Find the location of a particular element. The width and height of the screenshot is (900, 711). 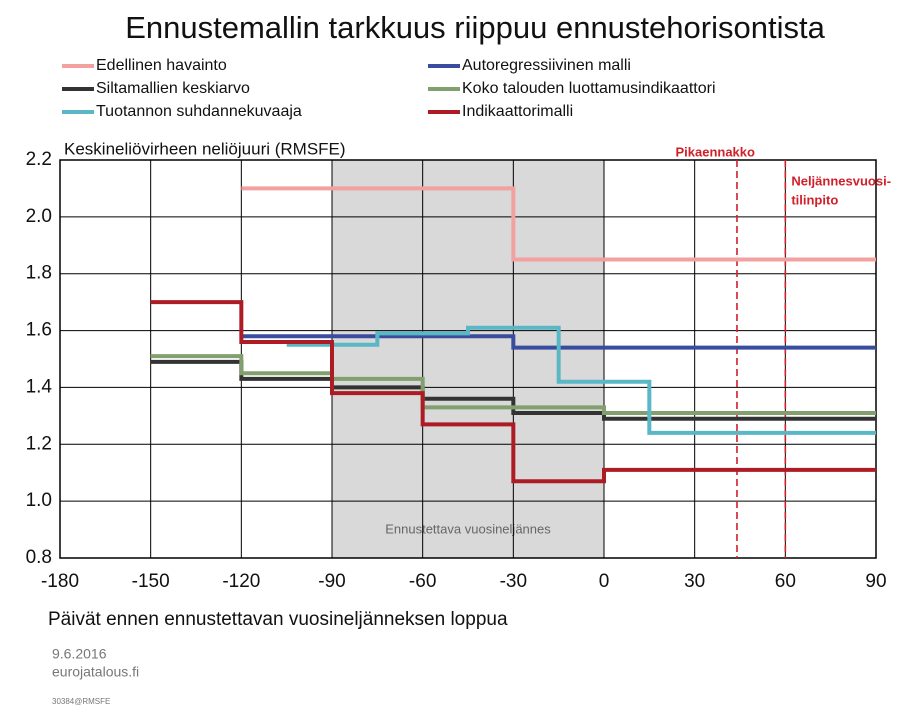

y-tick-label: 1.6 is located at coordinates (39, 330).